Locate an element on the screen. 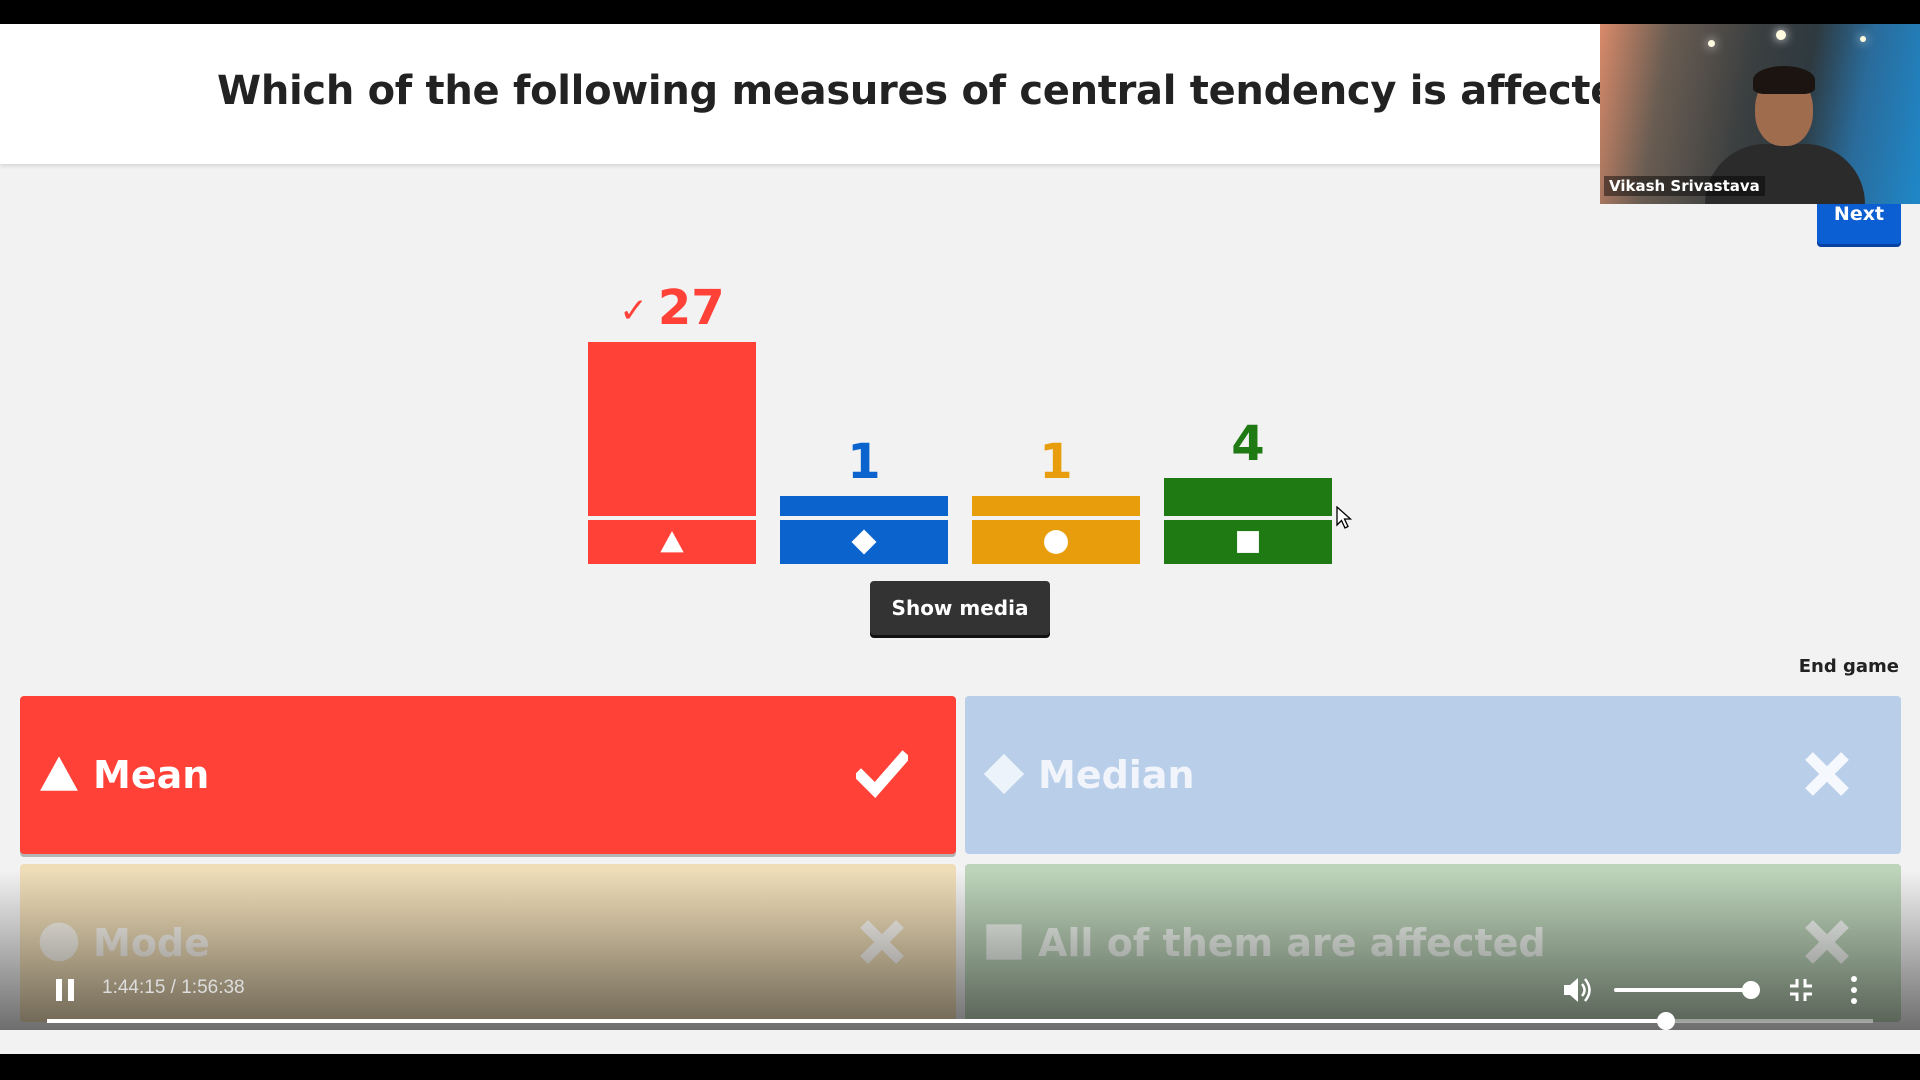  chart-count-triangle: ✓ 27 is located at coordinates (672, 308).